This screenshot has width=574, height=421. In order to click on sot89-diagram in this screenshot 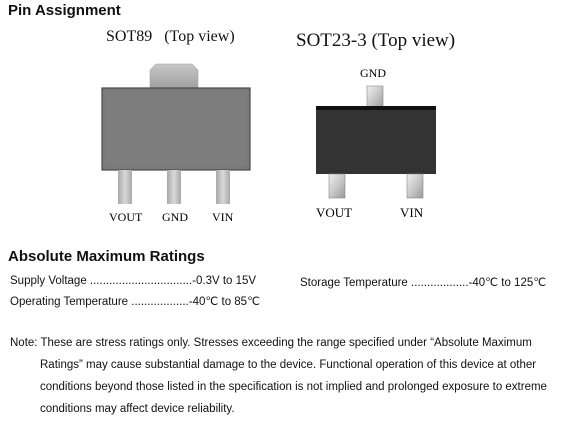, I will do `click(178, 168)`.